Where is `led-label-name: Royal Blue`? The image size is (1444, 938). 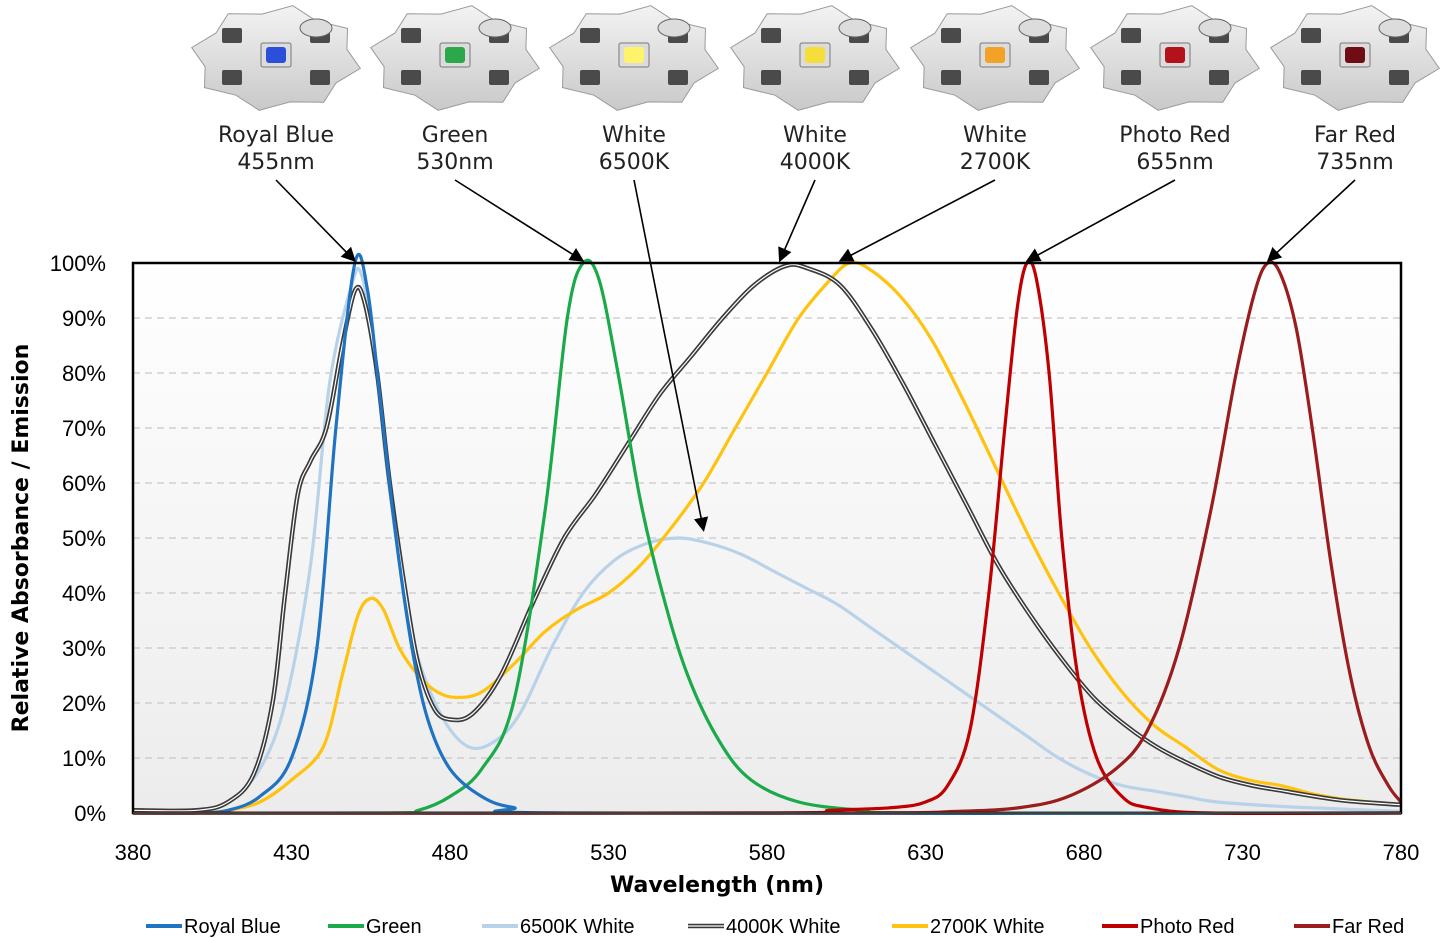
led-label-name: Royal Blue is located at coordinates (276, 135).